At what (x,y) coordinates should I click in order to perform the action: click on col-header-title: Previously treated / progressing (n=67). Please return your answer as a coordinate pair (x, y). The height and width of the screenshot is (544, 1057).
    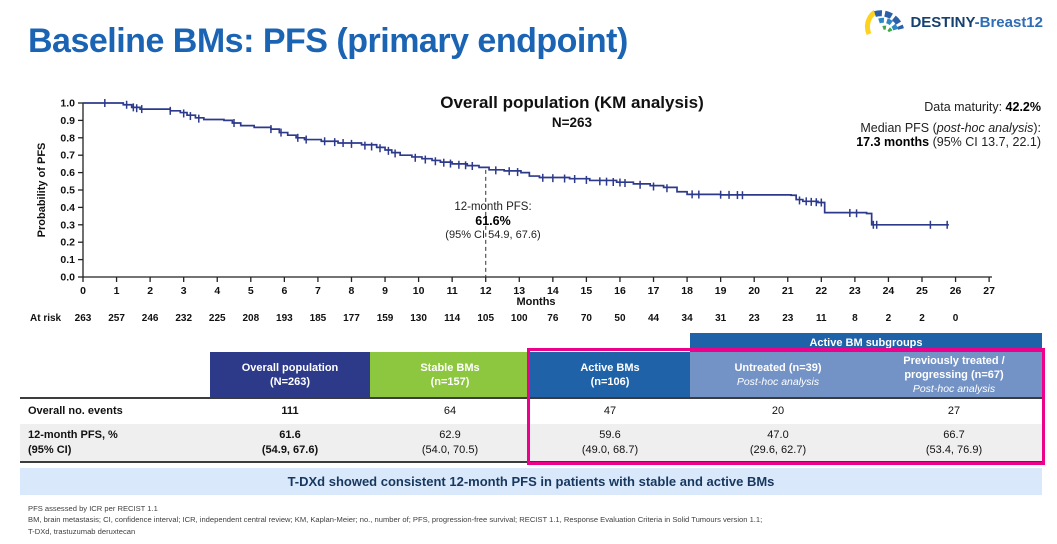
    Looking at the image, I should click on (954, 368).